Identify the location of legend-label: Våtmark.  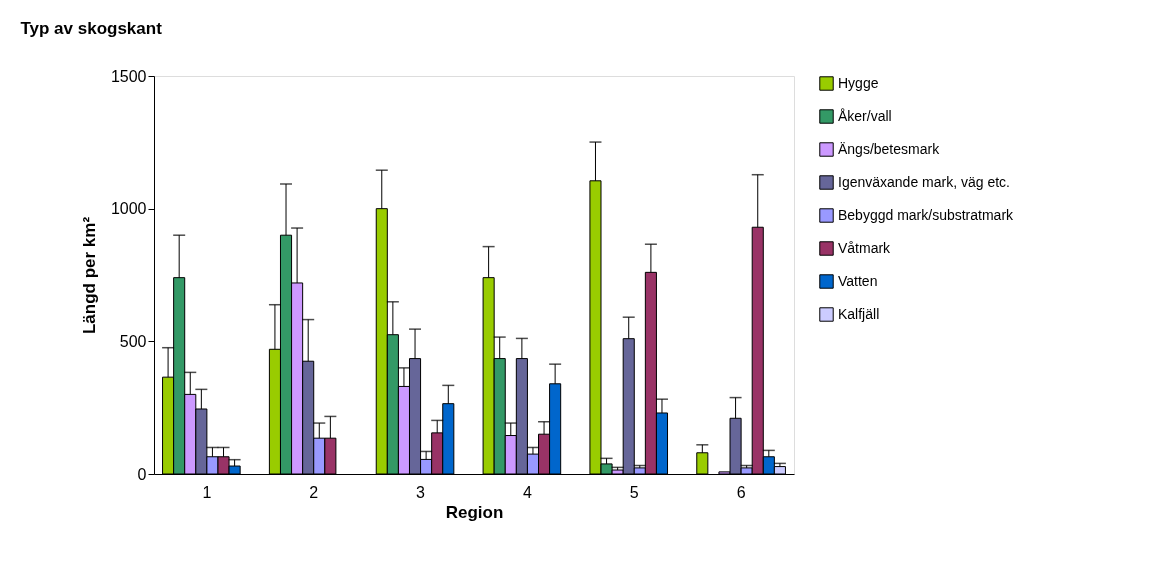
(865, 247).